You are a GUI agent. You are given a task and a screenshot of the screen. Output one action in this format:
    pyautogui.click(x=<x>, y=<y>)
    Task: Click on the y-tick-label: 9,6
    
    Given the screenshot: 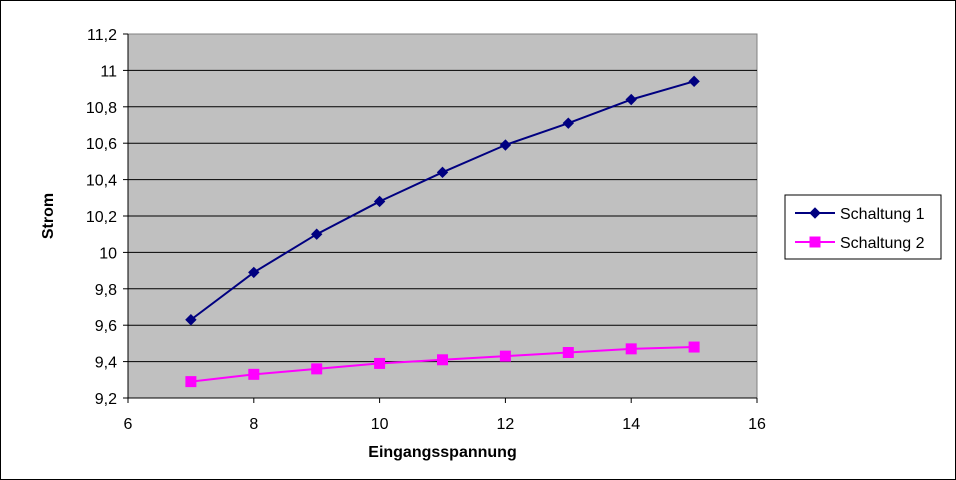 What is the action you would take?
    pyautogui.click(x=106, y=326)
    